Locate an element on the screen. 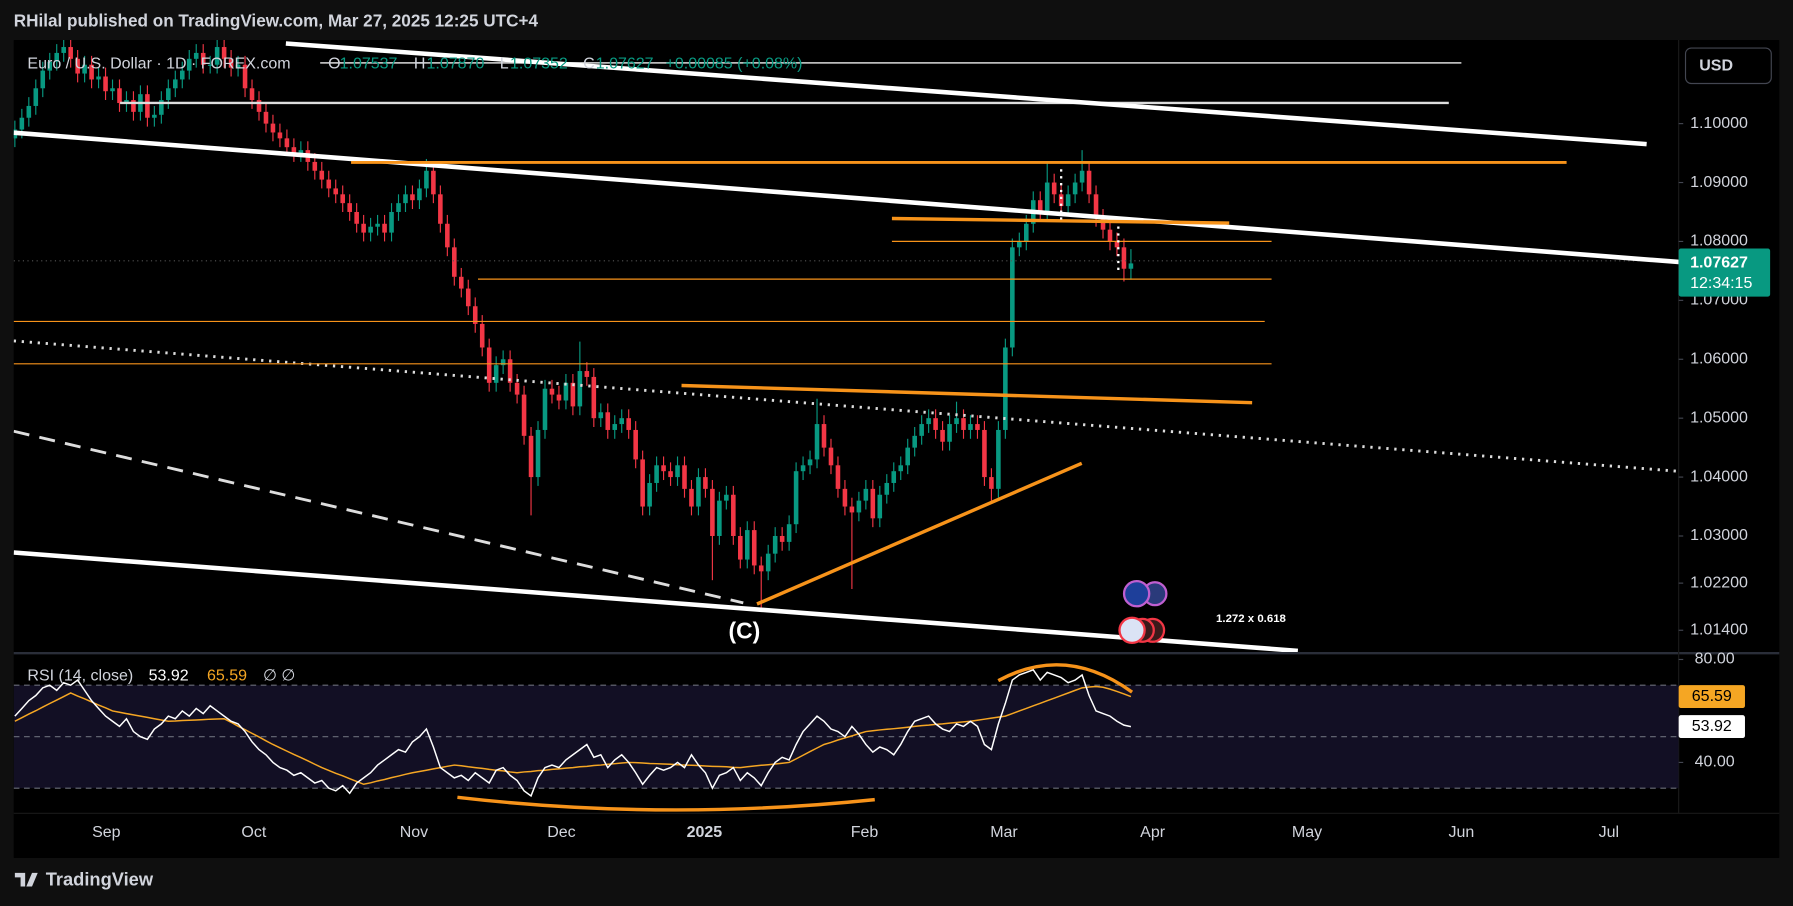 This screenshot has height=906, width=1793. y-tick-label: 80.00 is located at coordinates (1715, 659).